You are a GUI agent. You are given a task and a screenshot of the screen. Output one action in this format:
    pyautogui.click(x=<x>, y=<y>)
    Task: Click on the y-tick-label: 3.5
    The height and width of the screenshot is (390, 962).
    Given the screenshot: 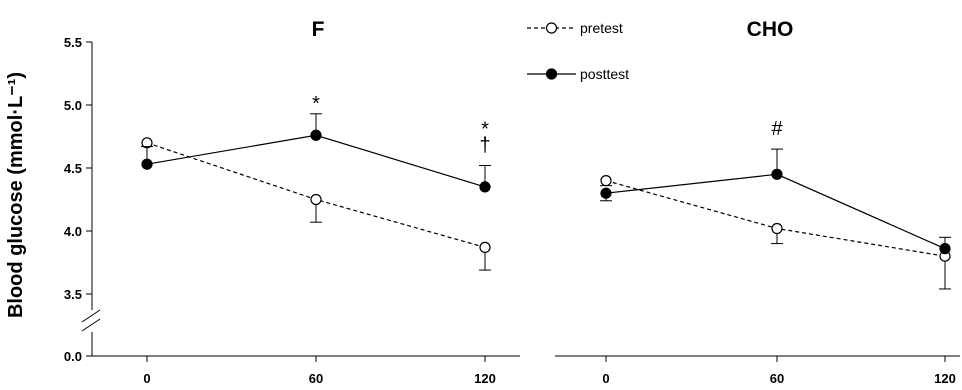 What is the action you would take?
    pyautogui.click(x=73, y=294)
    